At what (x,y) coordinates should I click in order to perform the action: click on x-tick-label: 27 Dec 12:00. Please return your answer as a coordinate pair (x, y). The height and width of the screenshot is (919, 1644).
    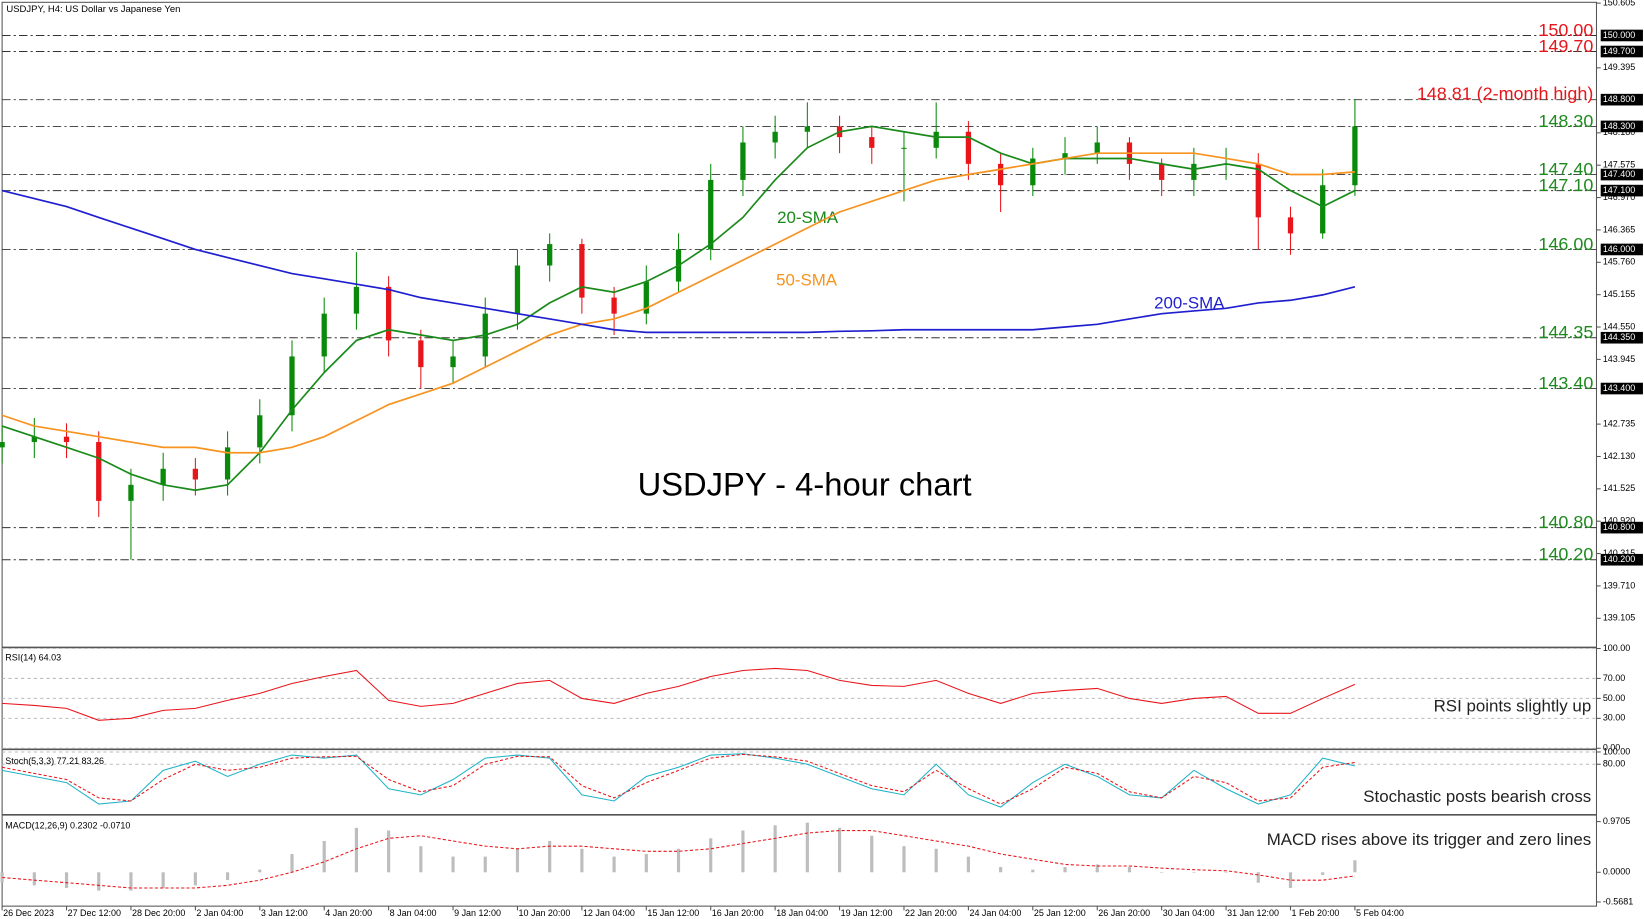
    Looking at the image, I should click on (94, 913).